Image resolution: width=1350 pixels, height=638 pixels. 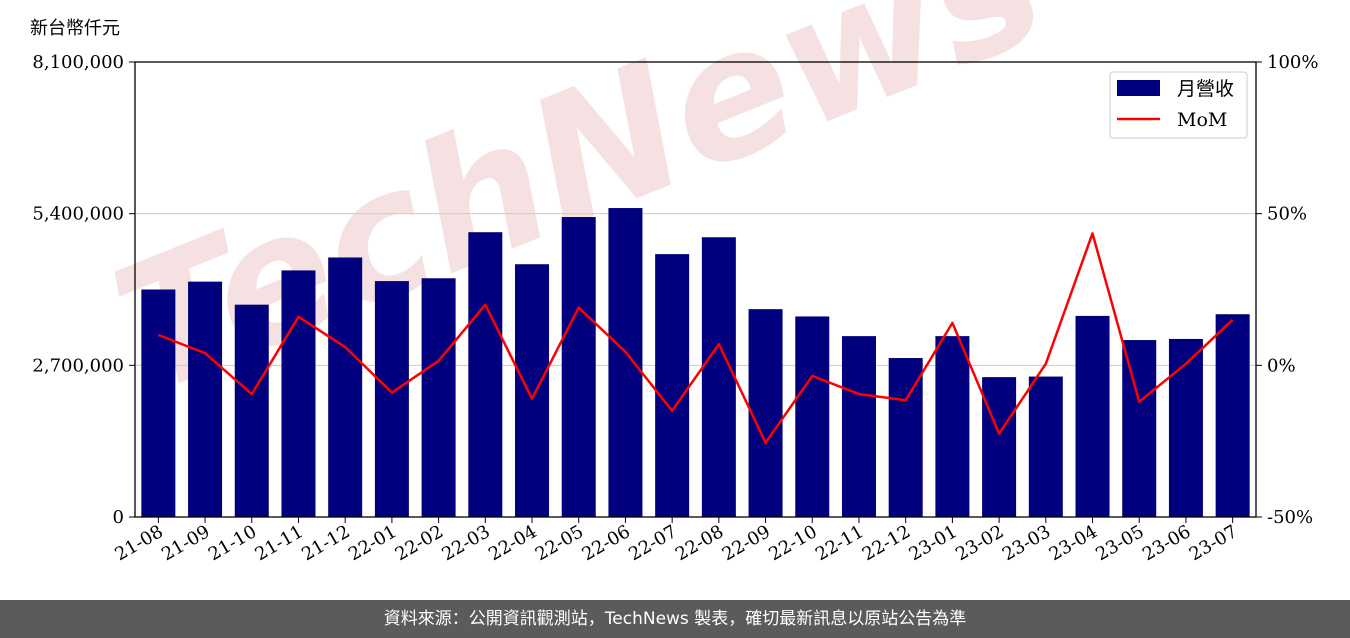 What do you see at coordinates (559, 543) in the screenshot?
I see `x-tick-label: 22-05` at bounding box center [559, 543].